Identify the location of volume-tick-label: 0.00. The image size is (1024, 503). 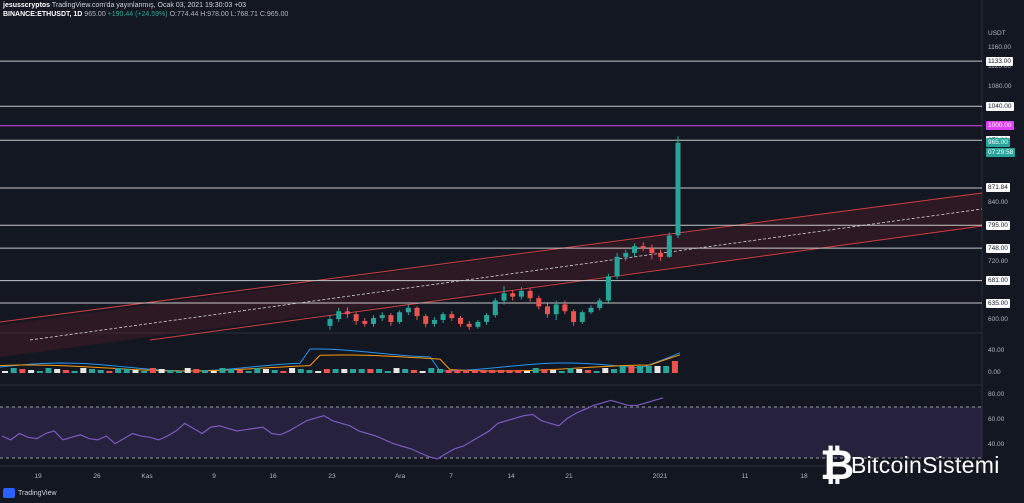
(994, 372).